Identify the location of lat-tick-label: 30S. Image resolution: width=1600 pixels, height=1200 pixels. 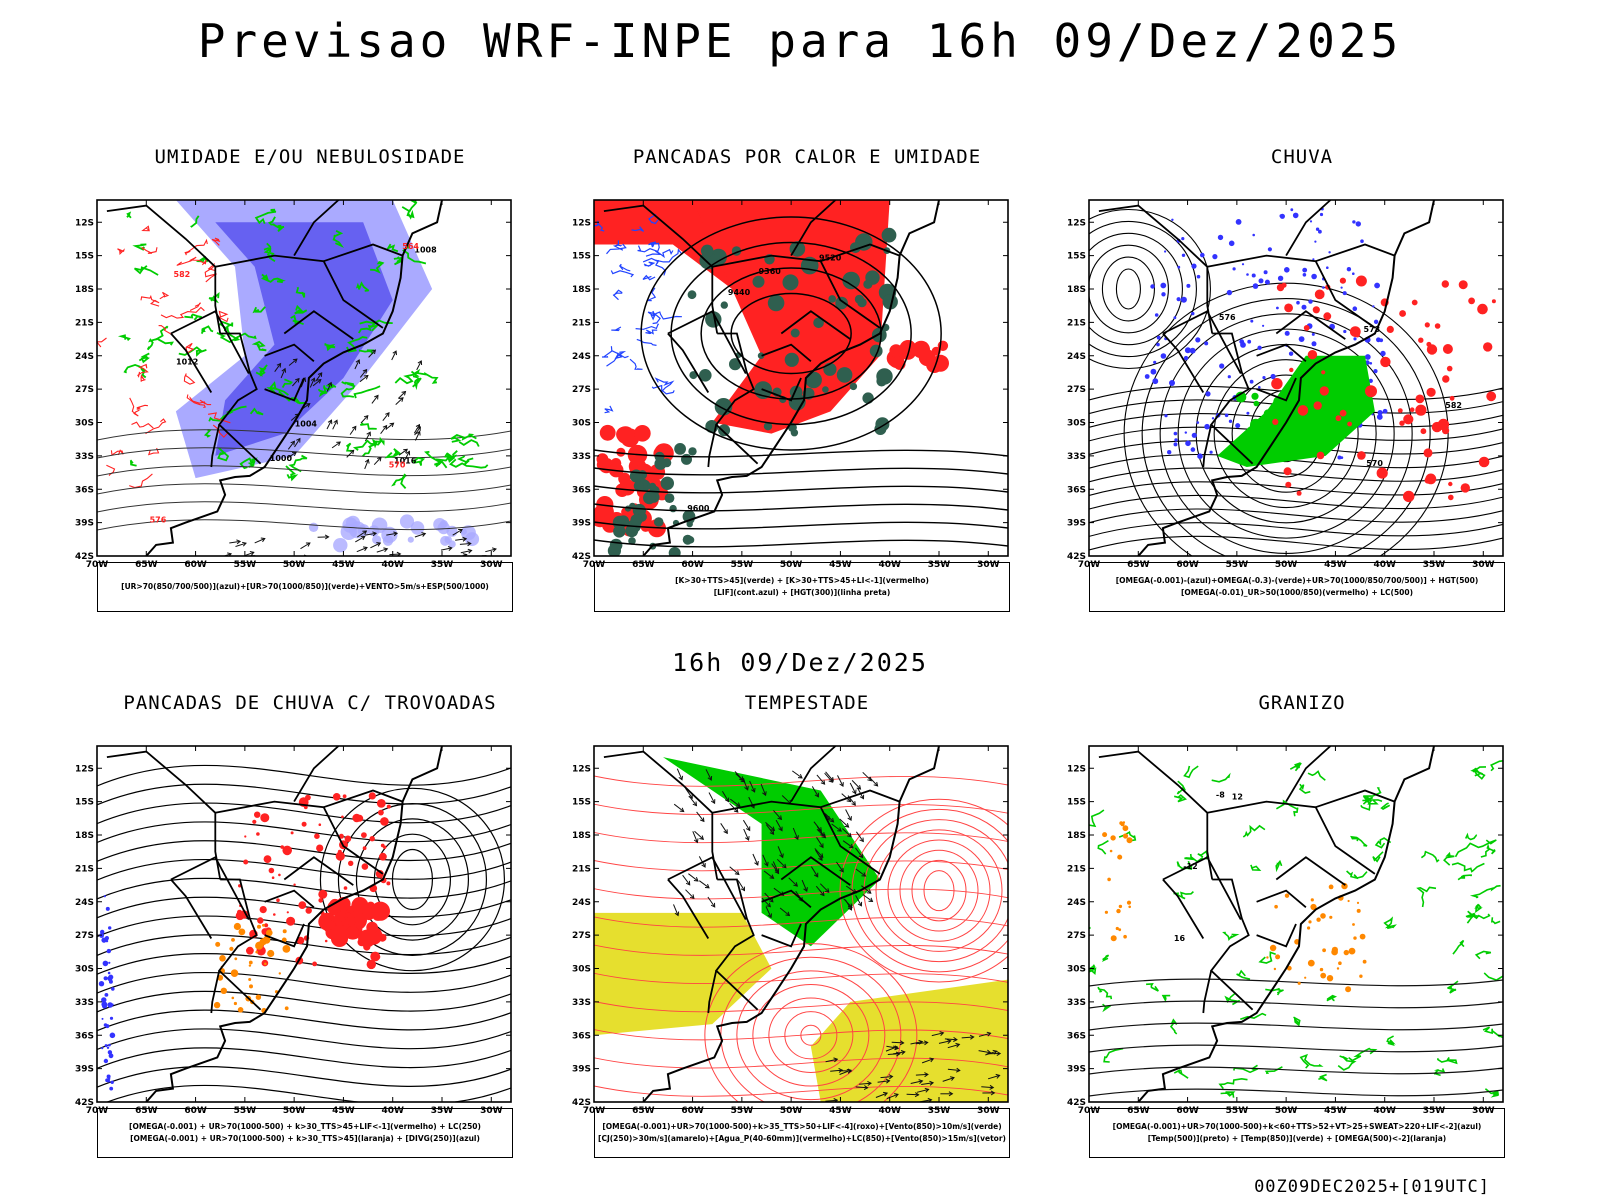
(84, 970).